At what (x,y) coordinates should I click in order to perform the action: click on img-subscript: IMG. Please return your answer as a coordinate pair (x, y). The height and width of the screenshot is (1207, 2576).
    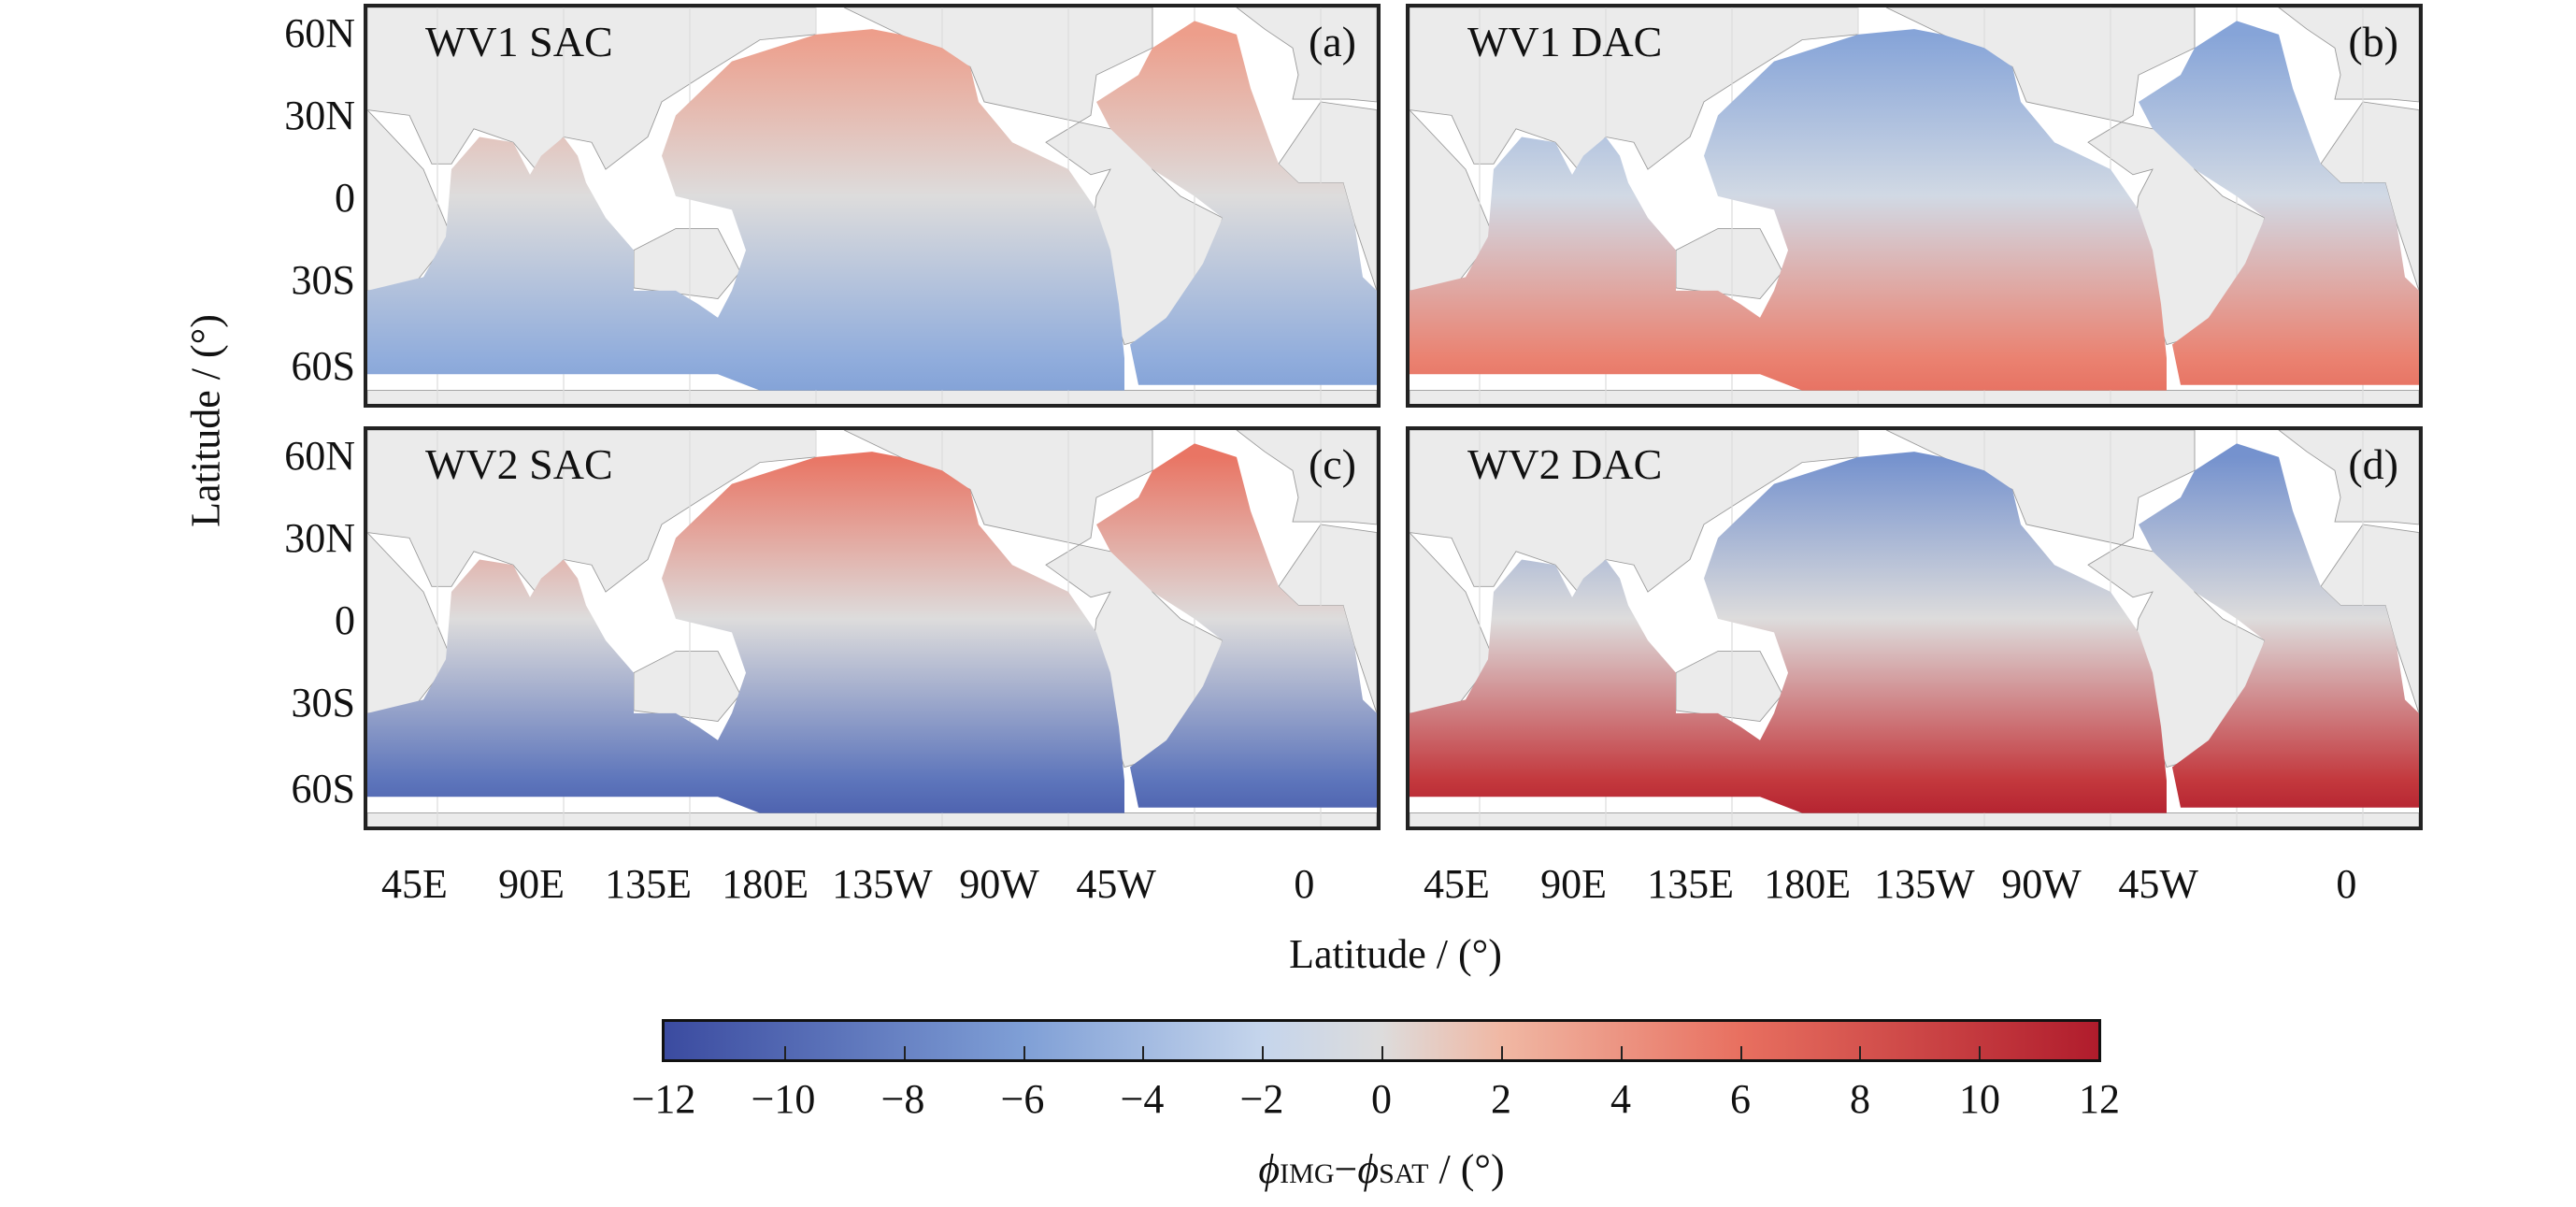
    Looking at the image, I should click on (1307, 1173).